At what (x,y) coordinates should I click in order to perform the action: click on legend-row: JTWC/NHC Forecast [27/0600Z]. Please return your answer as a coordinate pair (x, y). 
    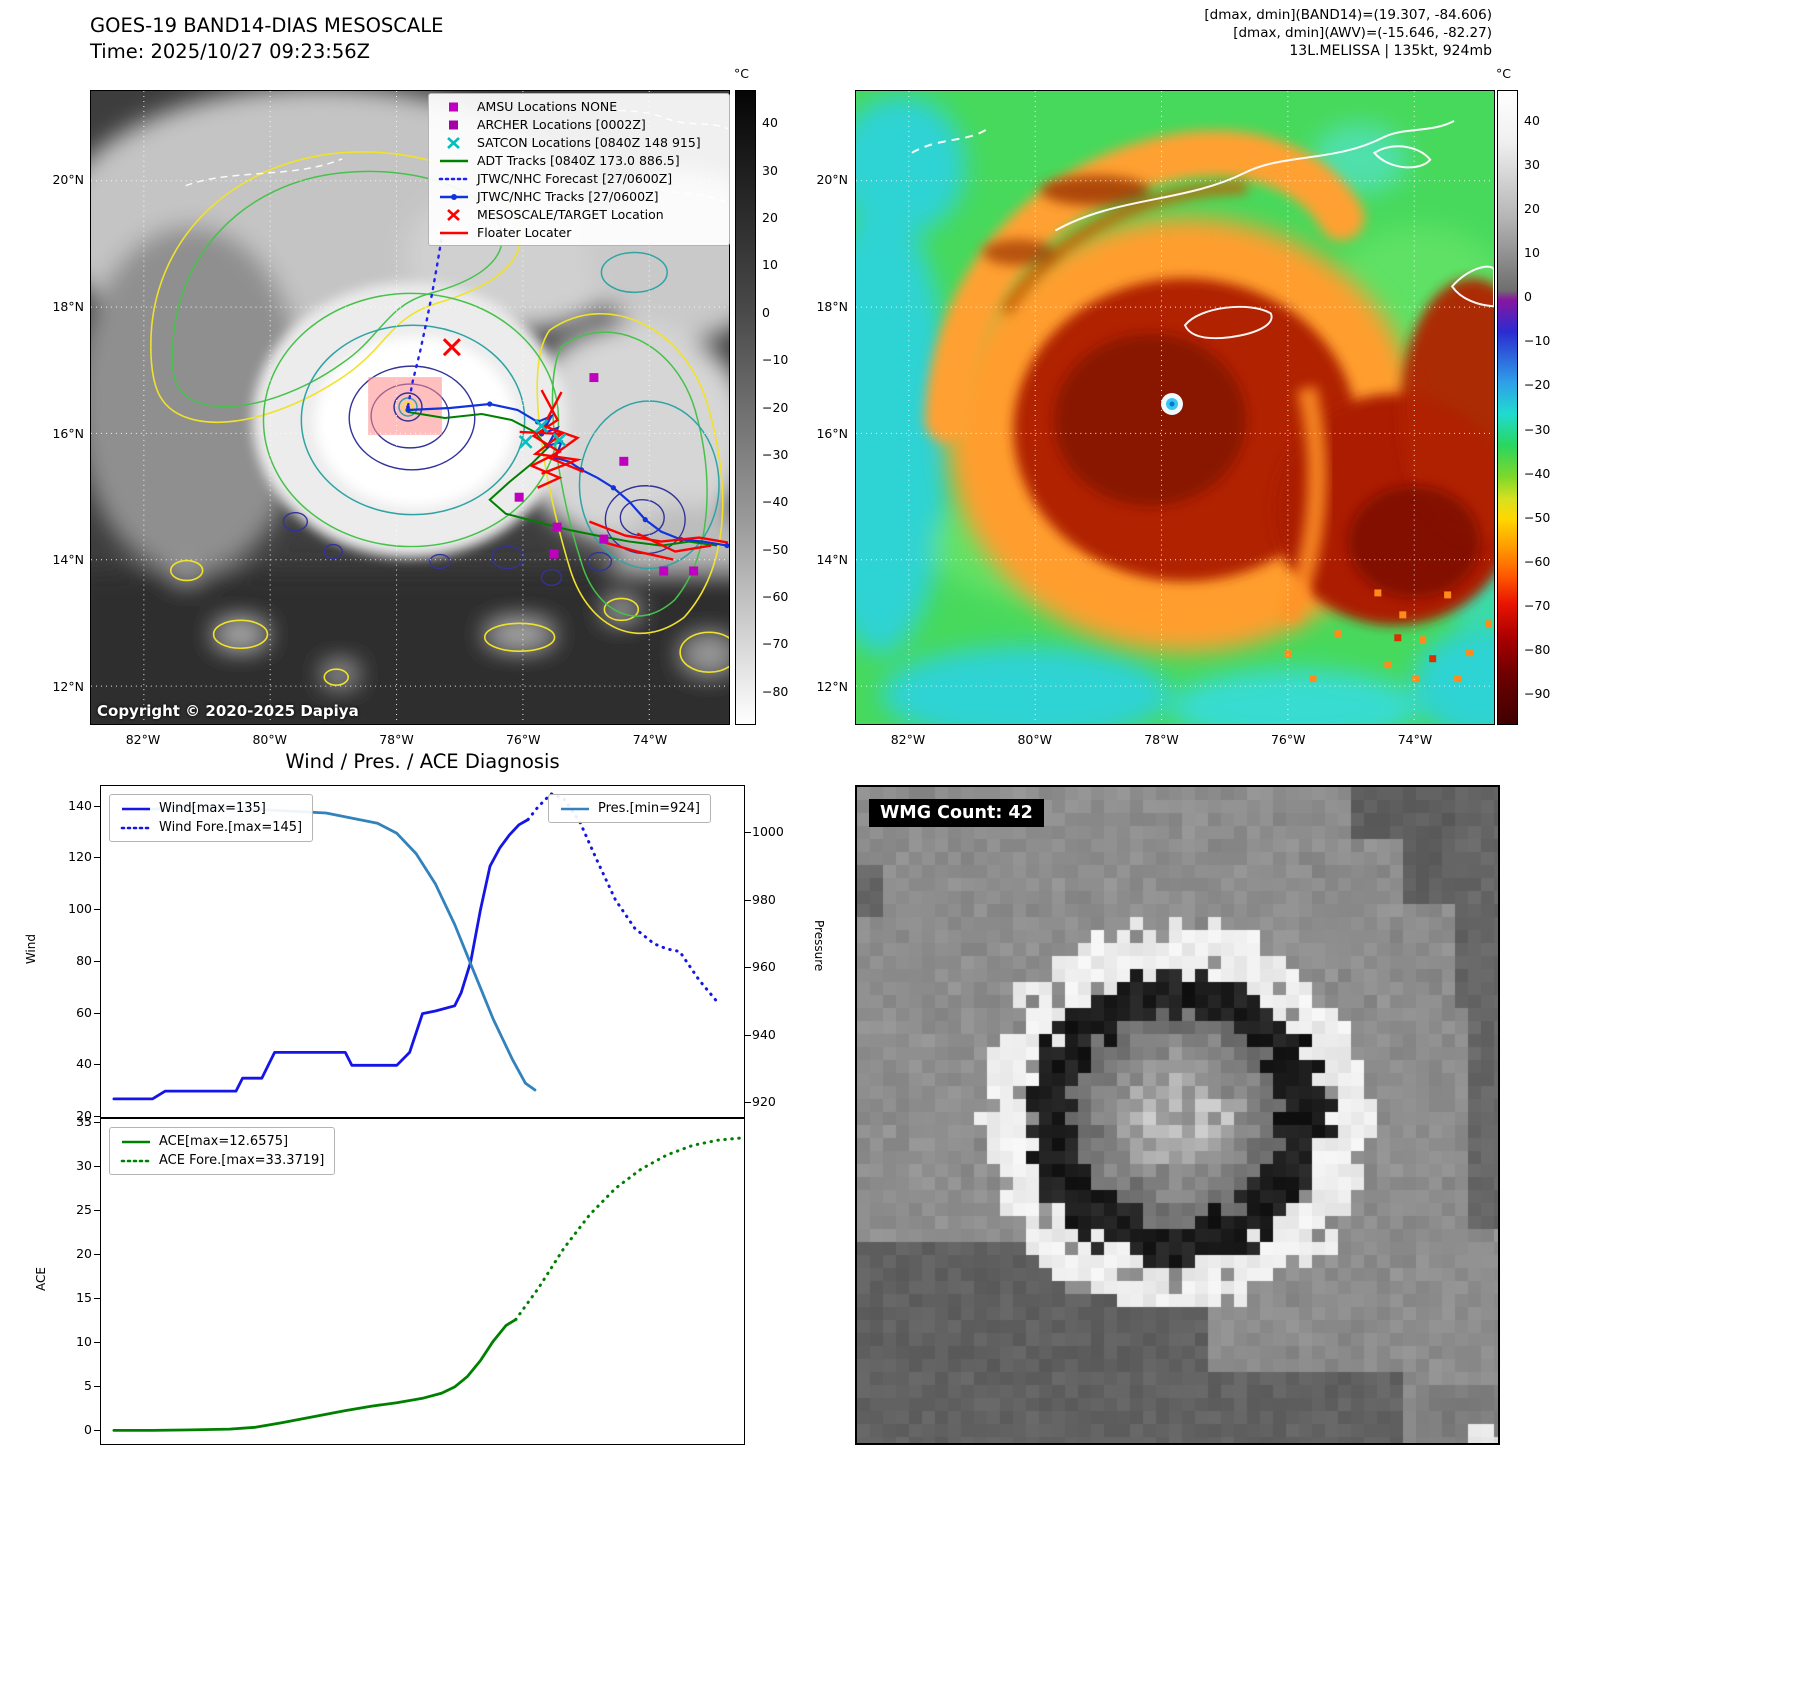
    Looking at the image, I should click on (579, 178).